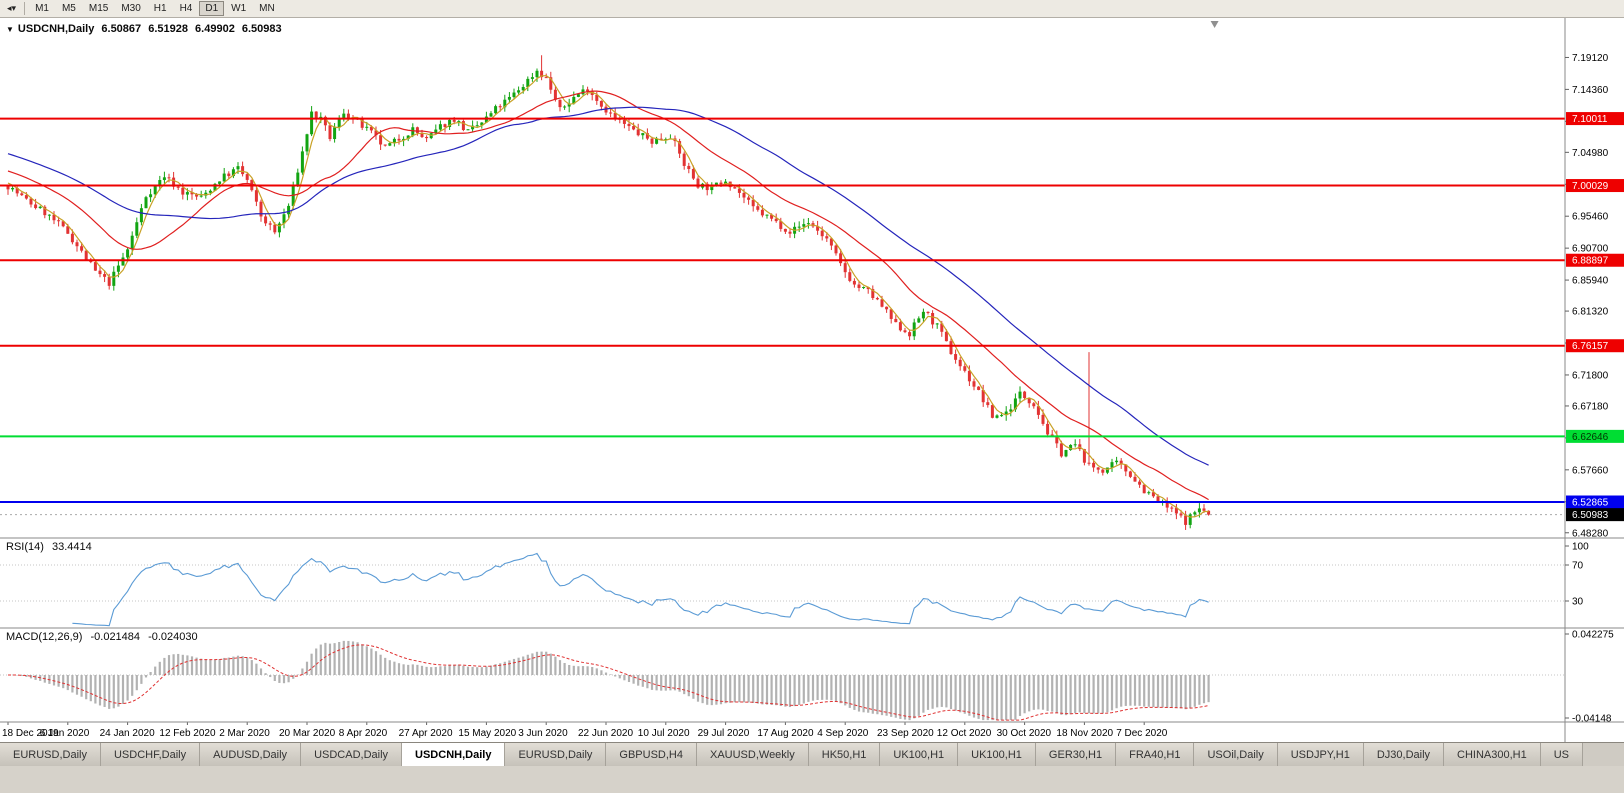  Describe the element at coordinates (1590, 533) in the screenshot. I see `price-axis-label: 6.48280` at that location.